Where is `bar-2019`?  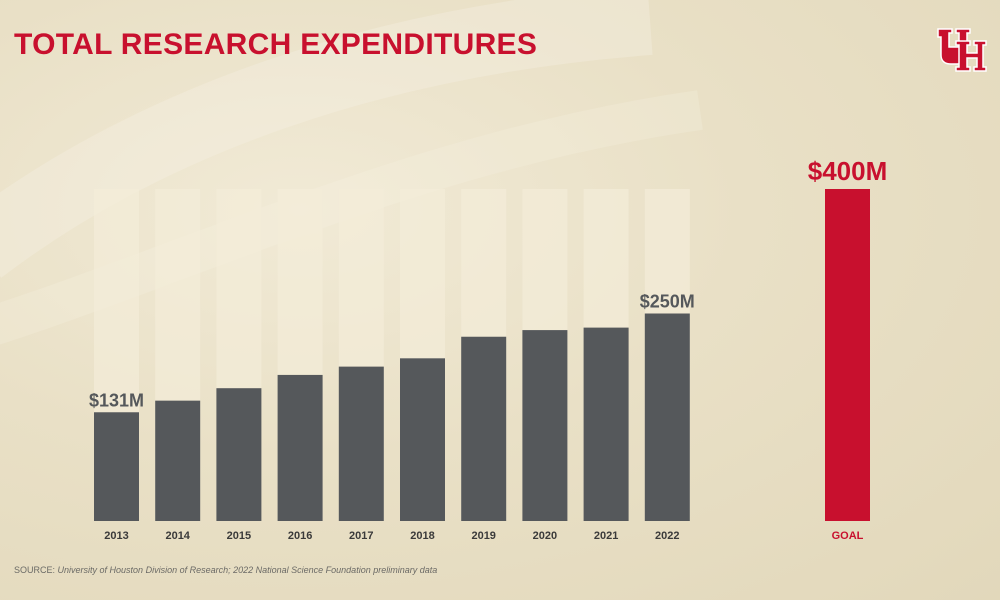 bar-2019 is located at coordinates (484, 428).